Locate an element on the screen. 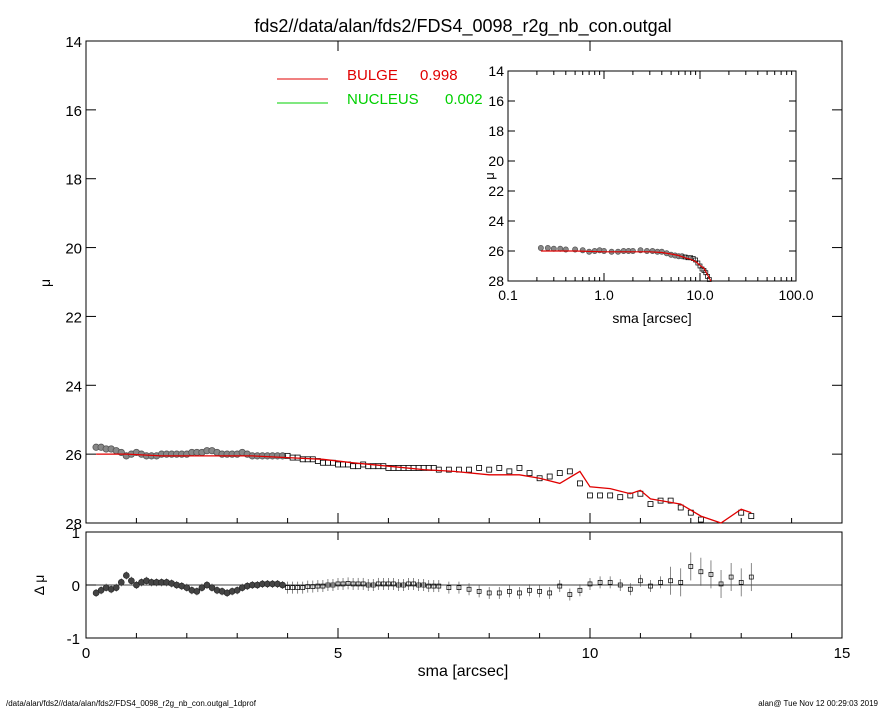  legend-nucleus-value: 0.002 is located at coordinates (464, 99).